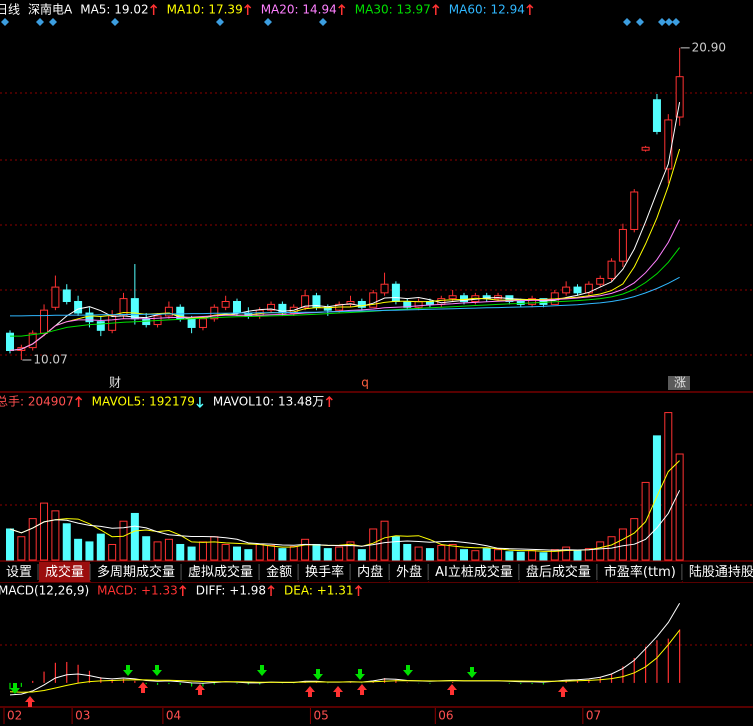 The width and height of the screenshot is (753, 726). Describe the element at coordinates (408, 670) in the screenshot. I see `sell-signal` at that location.